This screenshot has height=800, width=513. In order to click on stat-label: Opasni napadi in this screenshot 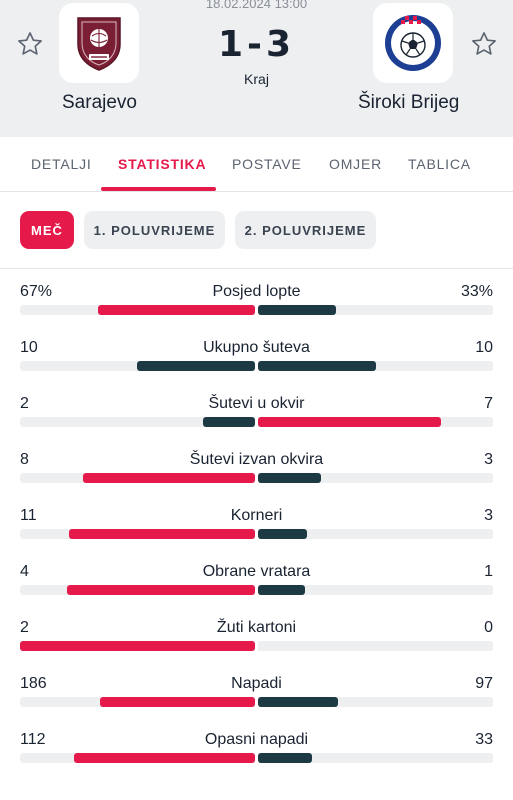, I will do `click(256, 739)`.